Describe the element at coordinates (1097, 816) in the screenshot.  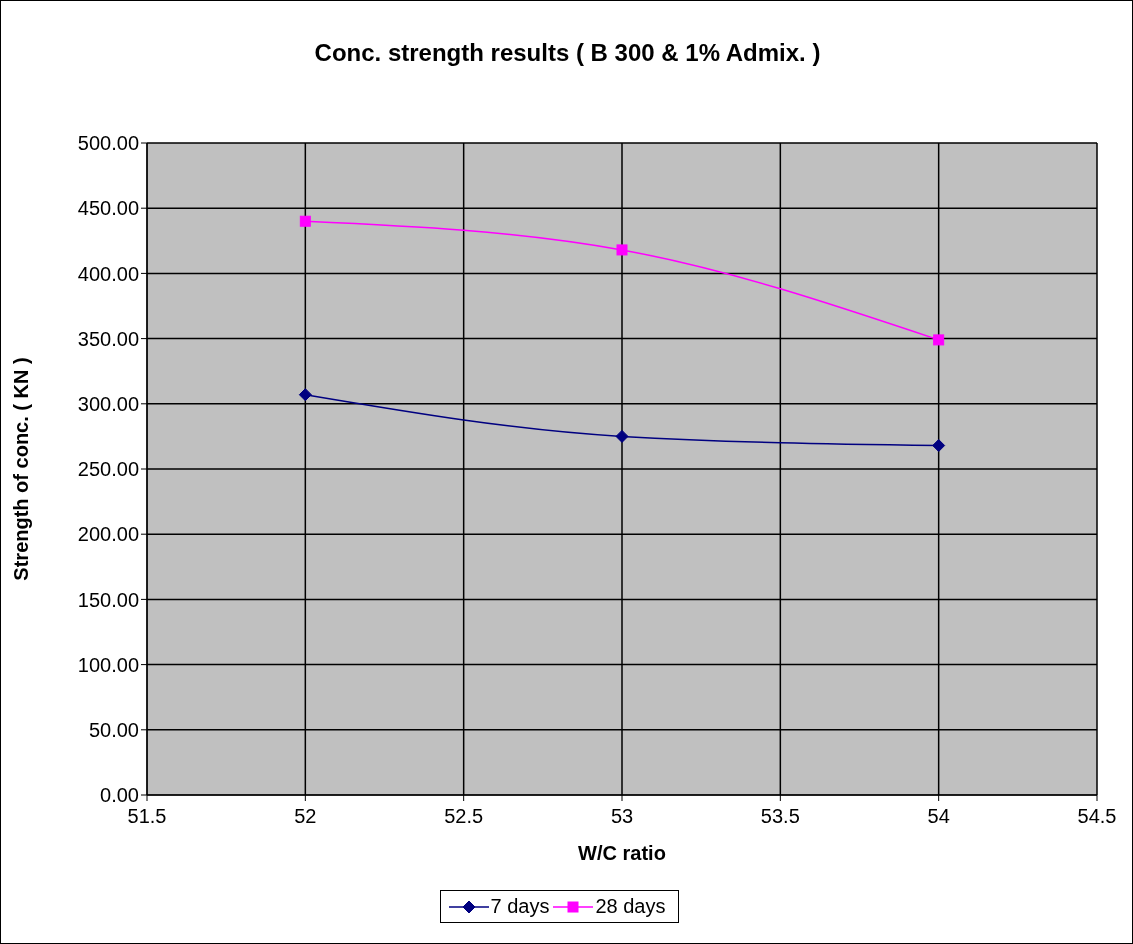
I see `x-tick-label: 54.5` at that location.